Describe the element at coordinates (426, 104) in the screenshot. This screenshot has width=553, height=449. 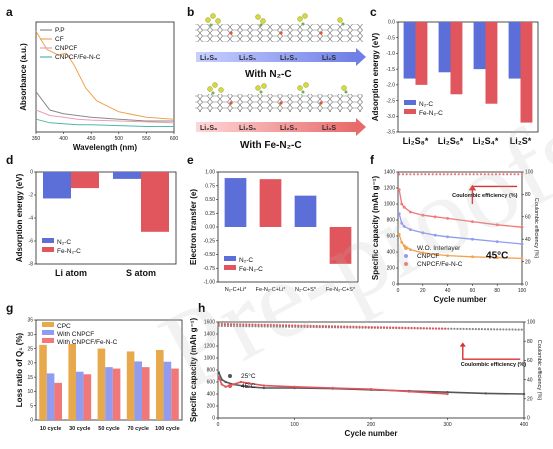
I see `c-legend-label-0: N₂-C` at that location.